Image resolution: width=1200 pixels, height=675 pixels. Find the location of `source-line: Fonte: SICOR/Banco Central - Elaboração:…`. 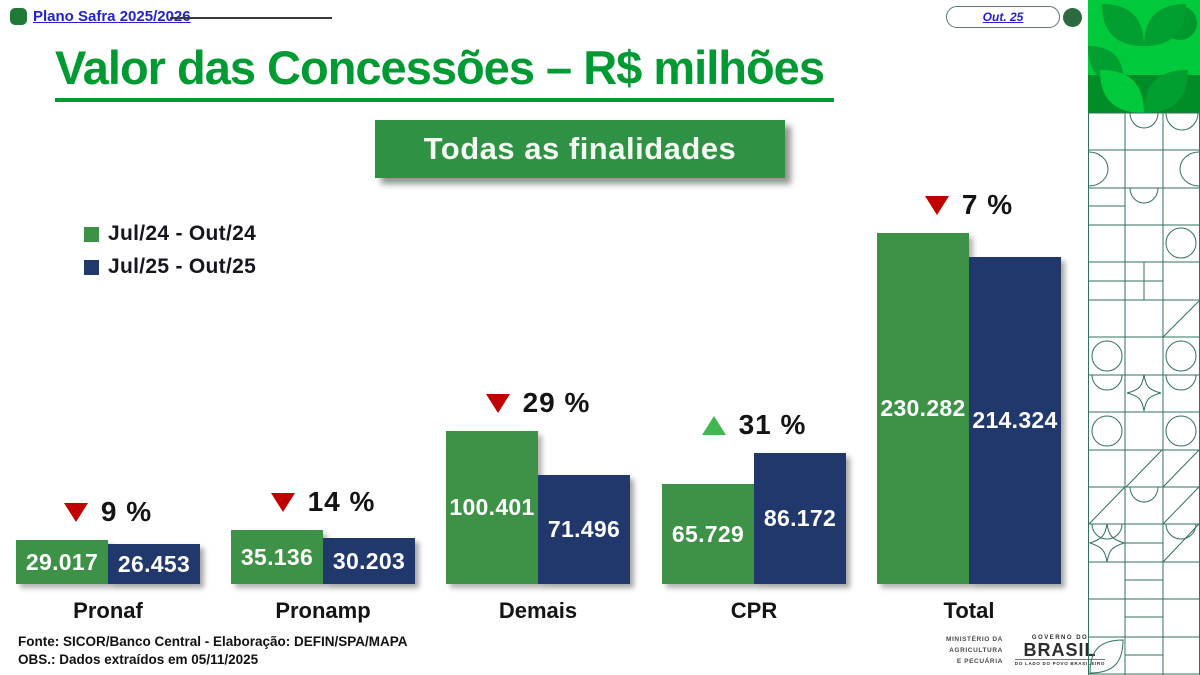

source-line: Fonte: SICOR/Banco Central - Elaboração:… is located at coordinates (213, 641).